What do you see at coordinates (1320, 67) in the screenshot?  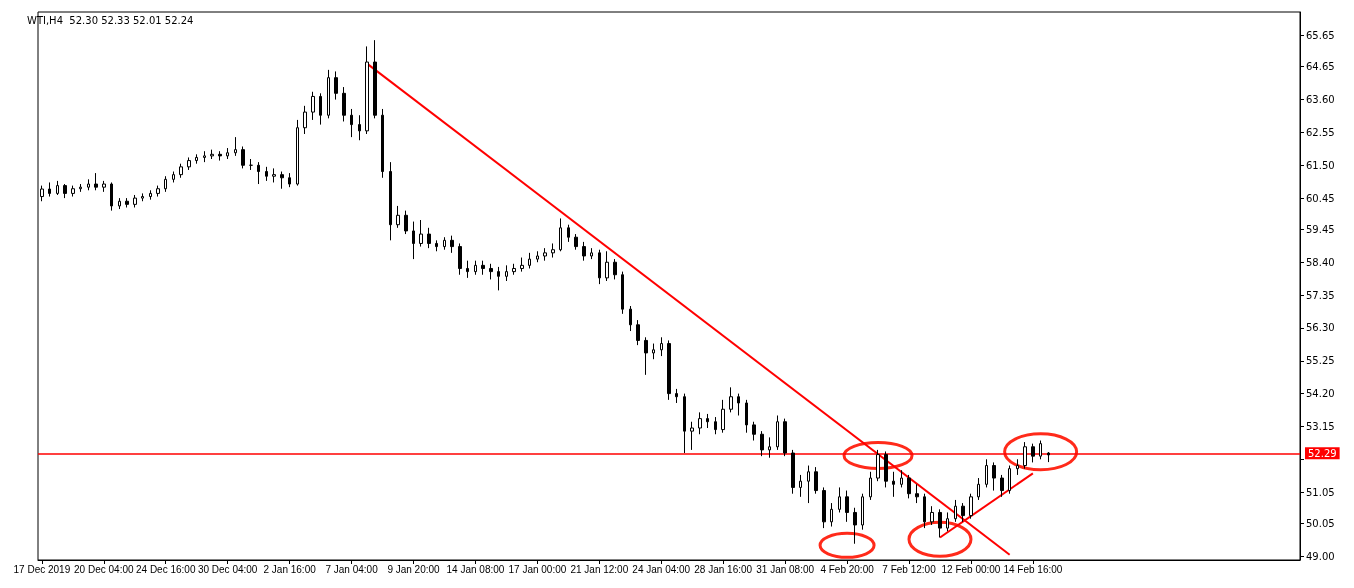 I see `y-tick-label: 64.65` at bounding box center [1320, 67].